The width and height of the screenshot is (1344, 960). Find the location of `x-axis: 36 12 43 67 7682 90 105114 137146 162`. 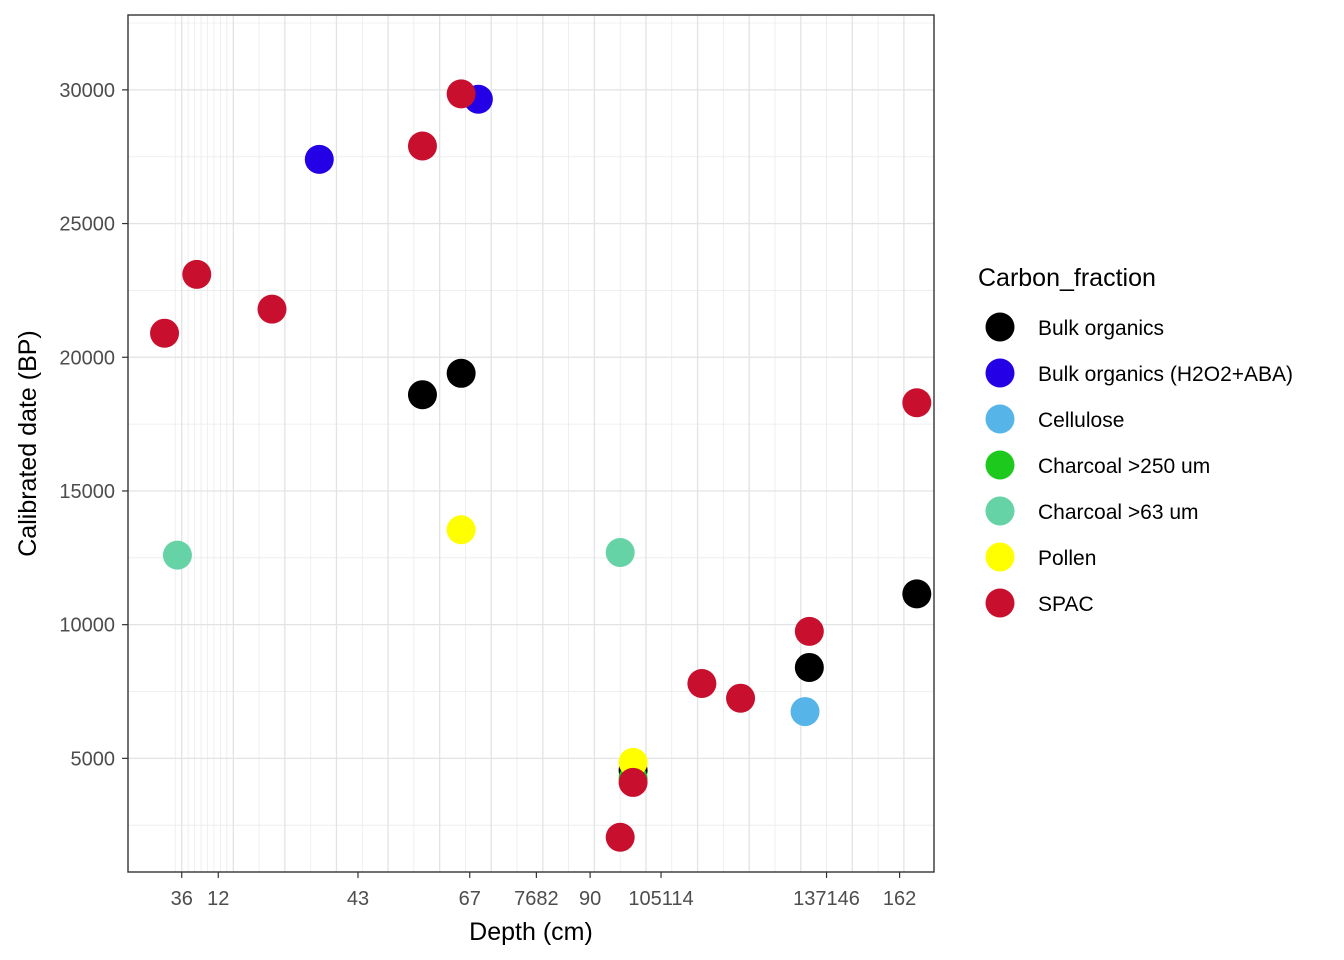

x-axis: 36 12 43 67 7682 90 105114 137146 162 is located at coordinates (543, 891).